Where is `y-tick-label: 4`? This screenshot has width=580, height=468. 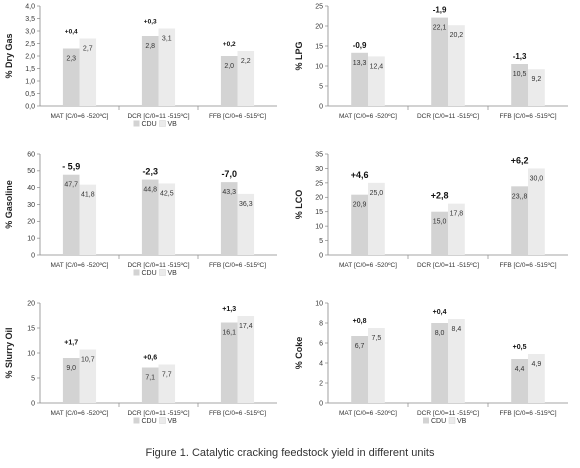
y-tick-label: 4 is located at coordinates (321, 363).